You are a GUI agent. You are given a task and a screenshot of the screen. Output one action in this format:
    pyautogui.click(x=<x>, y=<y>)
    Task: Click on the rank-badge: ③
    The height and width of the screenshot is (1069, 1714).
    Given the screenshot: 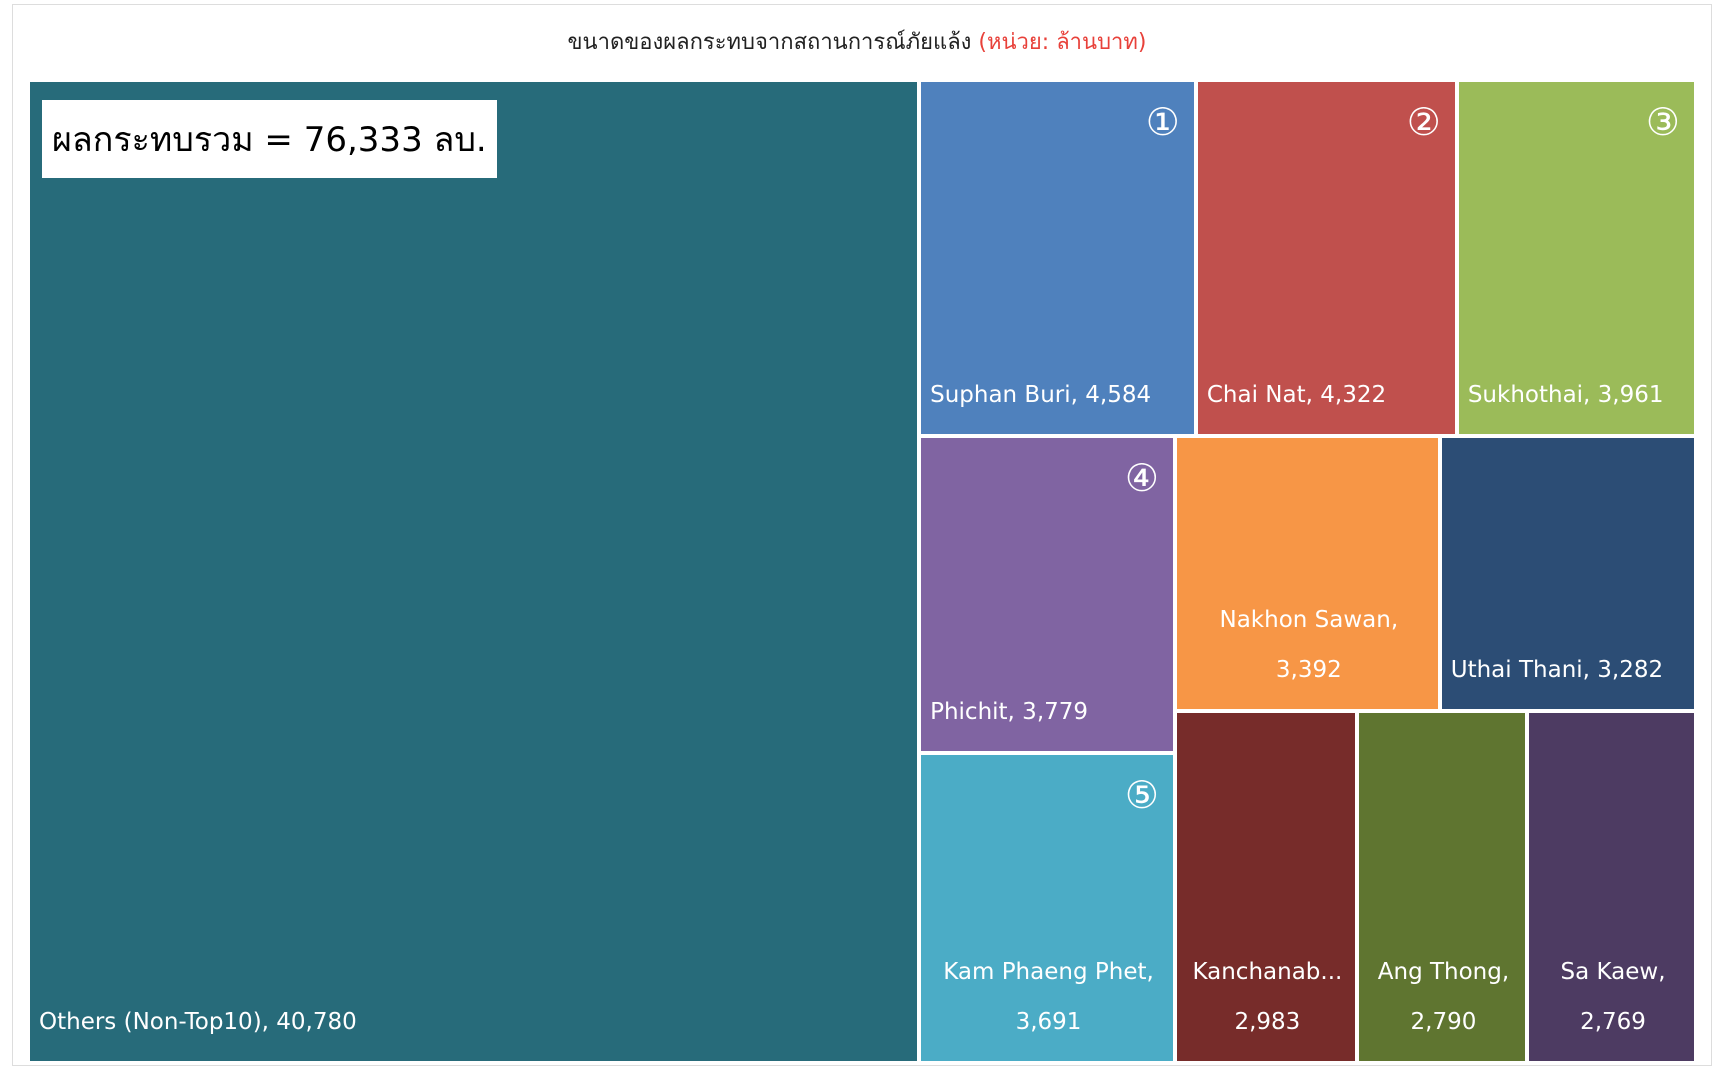 What is the action you would take?
    pyautogui.click(x=1662, y=122)
    